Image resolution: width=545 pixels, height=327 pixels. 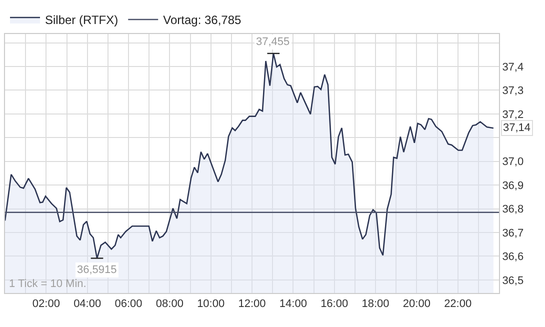 I want to click on y-tick-label: 36,7, so click(x=513, y=233).